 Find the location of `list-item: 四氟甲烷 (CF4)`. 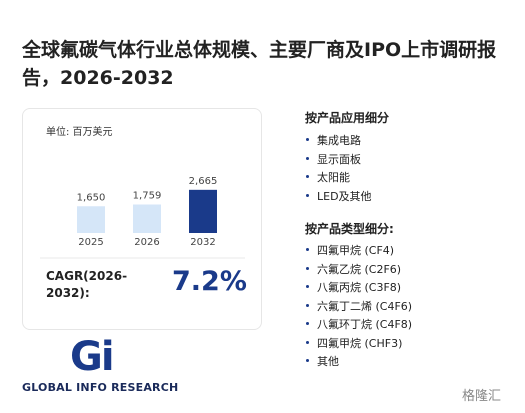

list-item: 四氟甲烷 (CF4) is located at coordinates (349, 250).